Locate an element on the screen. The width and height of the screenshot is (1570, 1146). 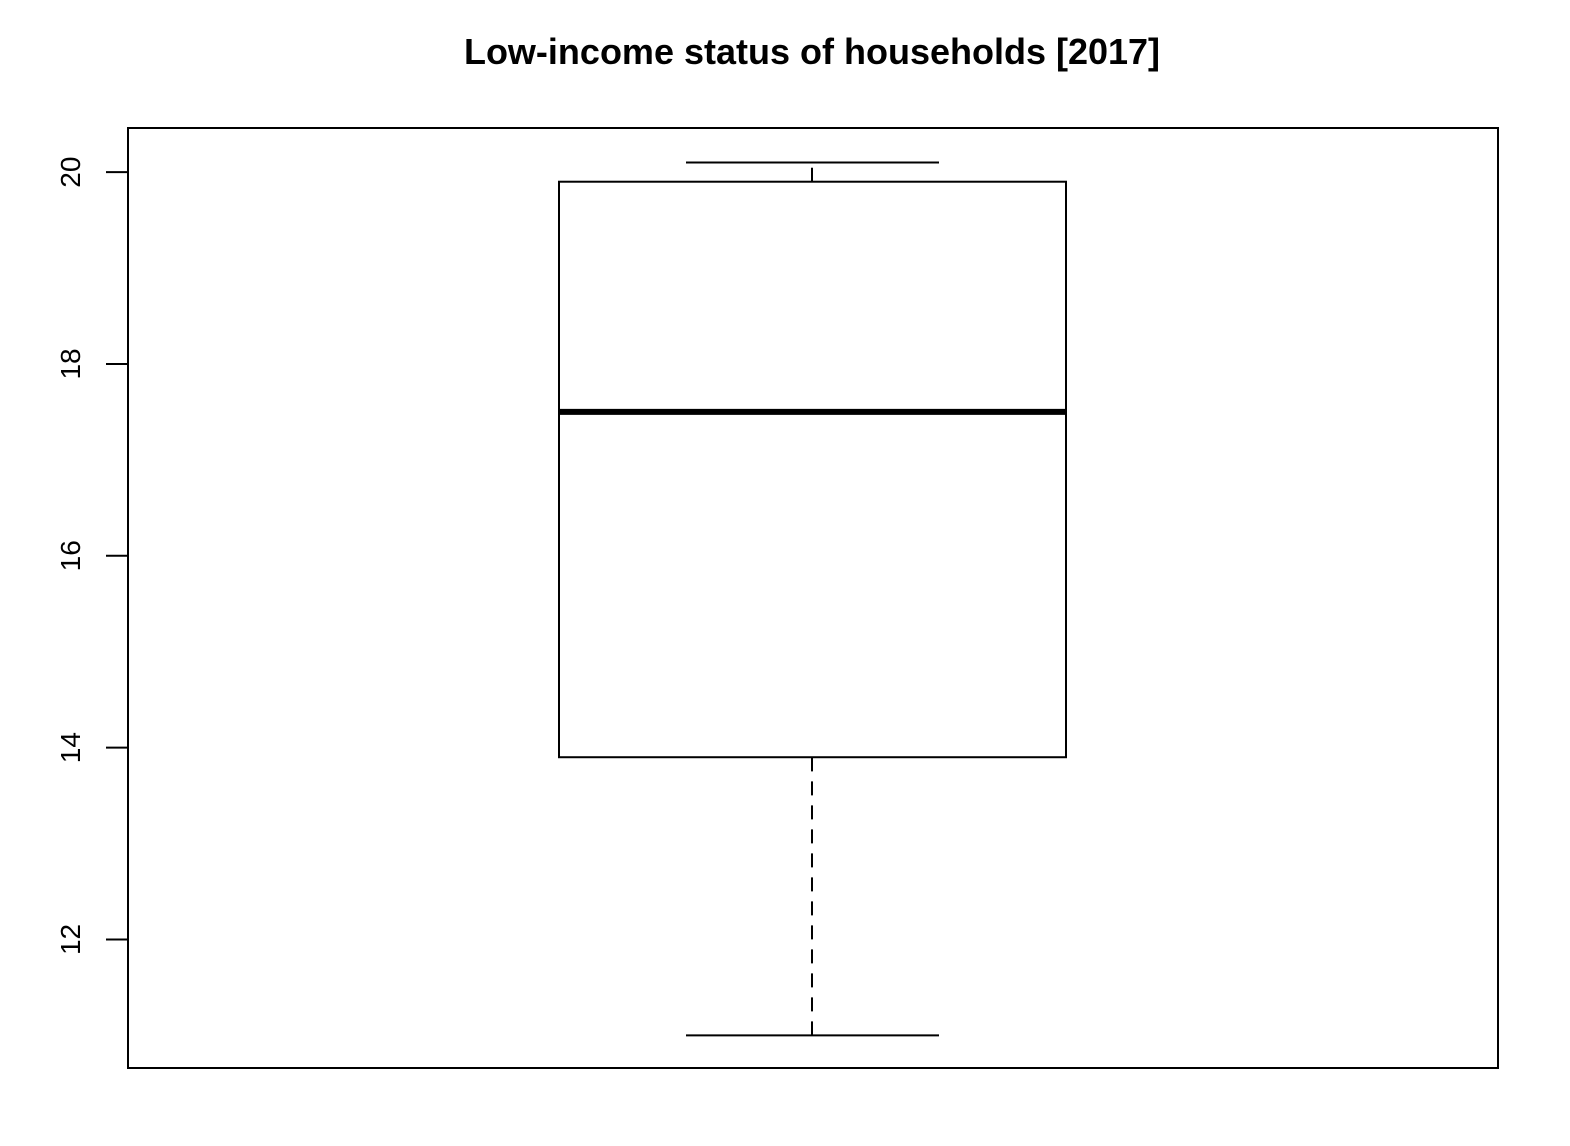
y-tick-label-20: 20 is located at coordinates (70, 172).